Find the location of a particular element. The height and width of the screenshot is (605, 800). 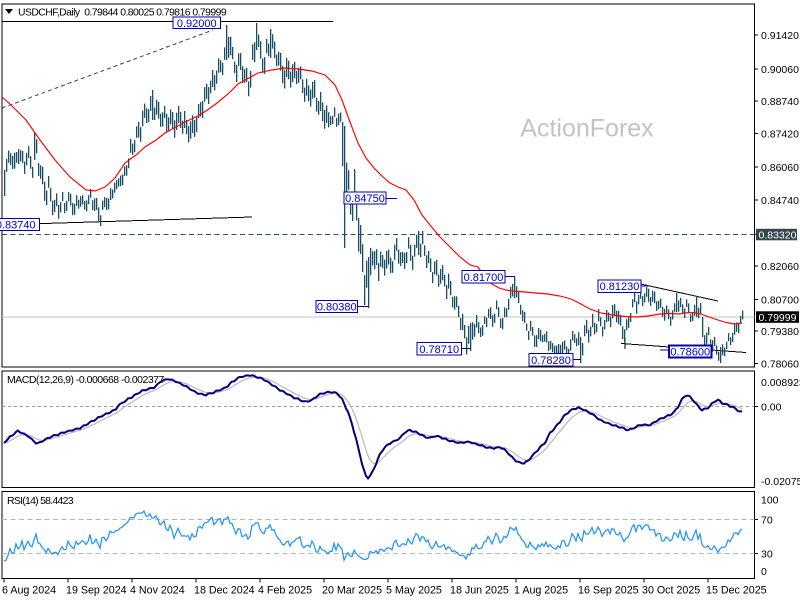

svg-text: 0.88740 is located at coordinates (780, 102).